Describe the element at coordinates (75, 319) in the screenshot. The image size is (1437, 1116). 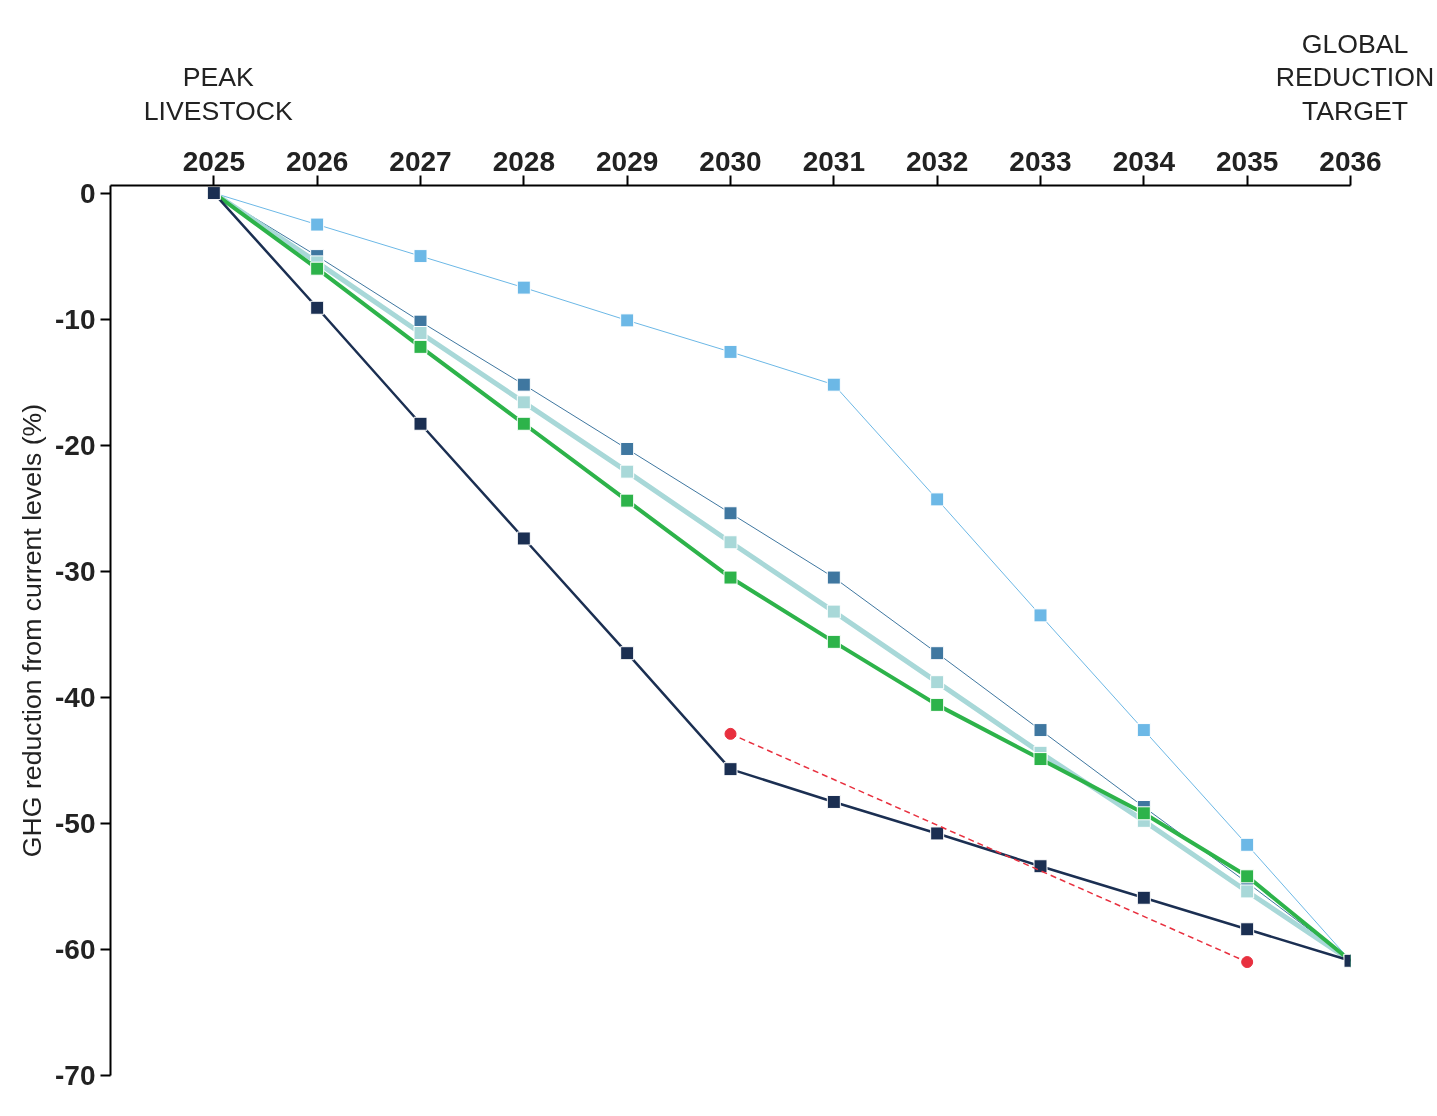
I see `y-tick-label: -10` at that location.